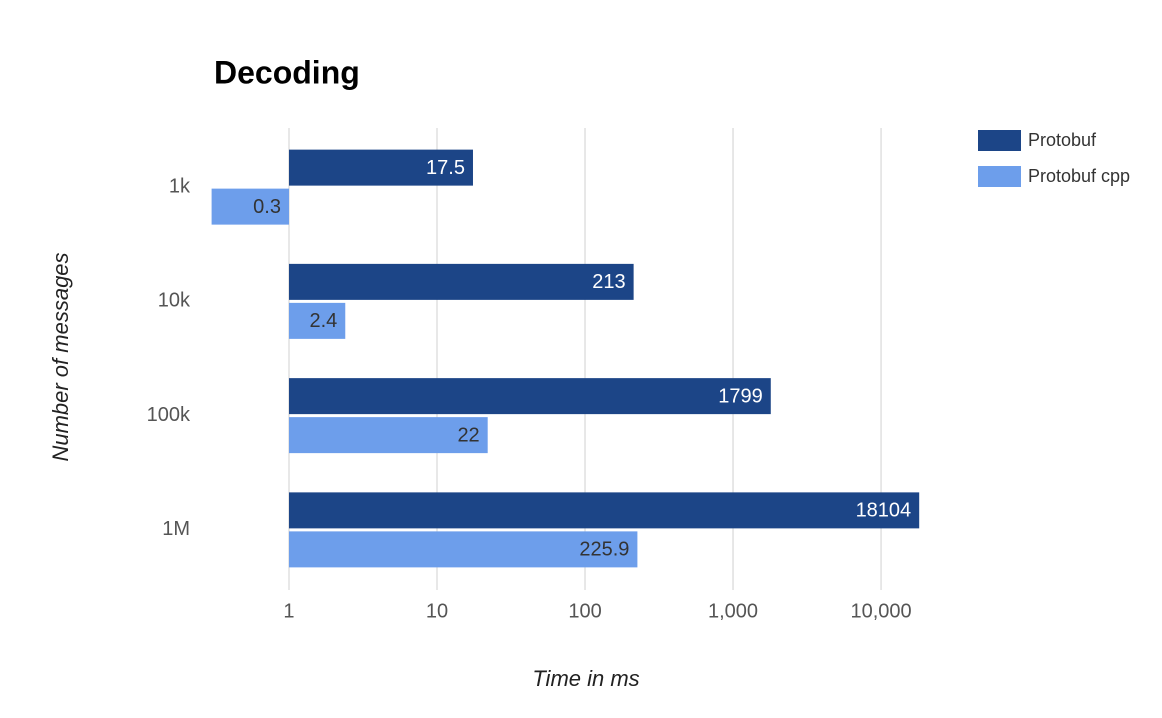 Image resolution: width=1162 pixels, height=718 pixels. I want to click on y-tick-label: 1M, so click(176, 529).